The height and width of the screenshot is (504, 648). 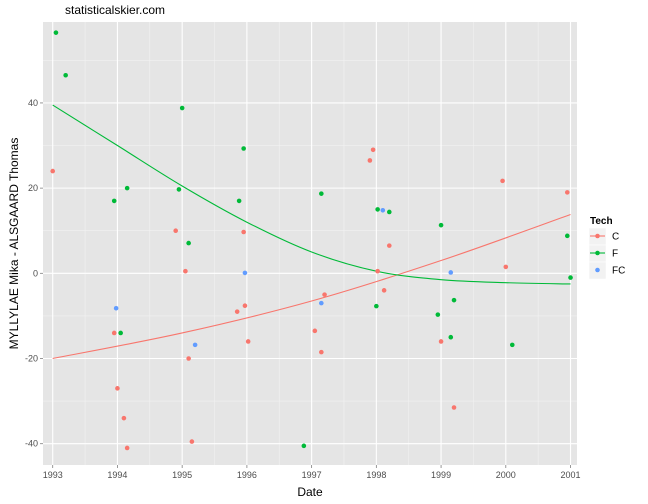 I want to click on y-tick-label: 40, so click(x=33, y=103).